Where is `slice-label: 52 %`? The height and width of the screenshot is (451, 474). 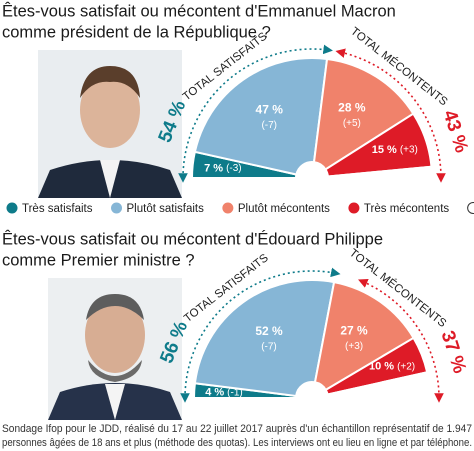
slice-label: 52 % is located at coordinates (269, 331).